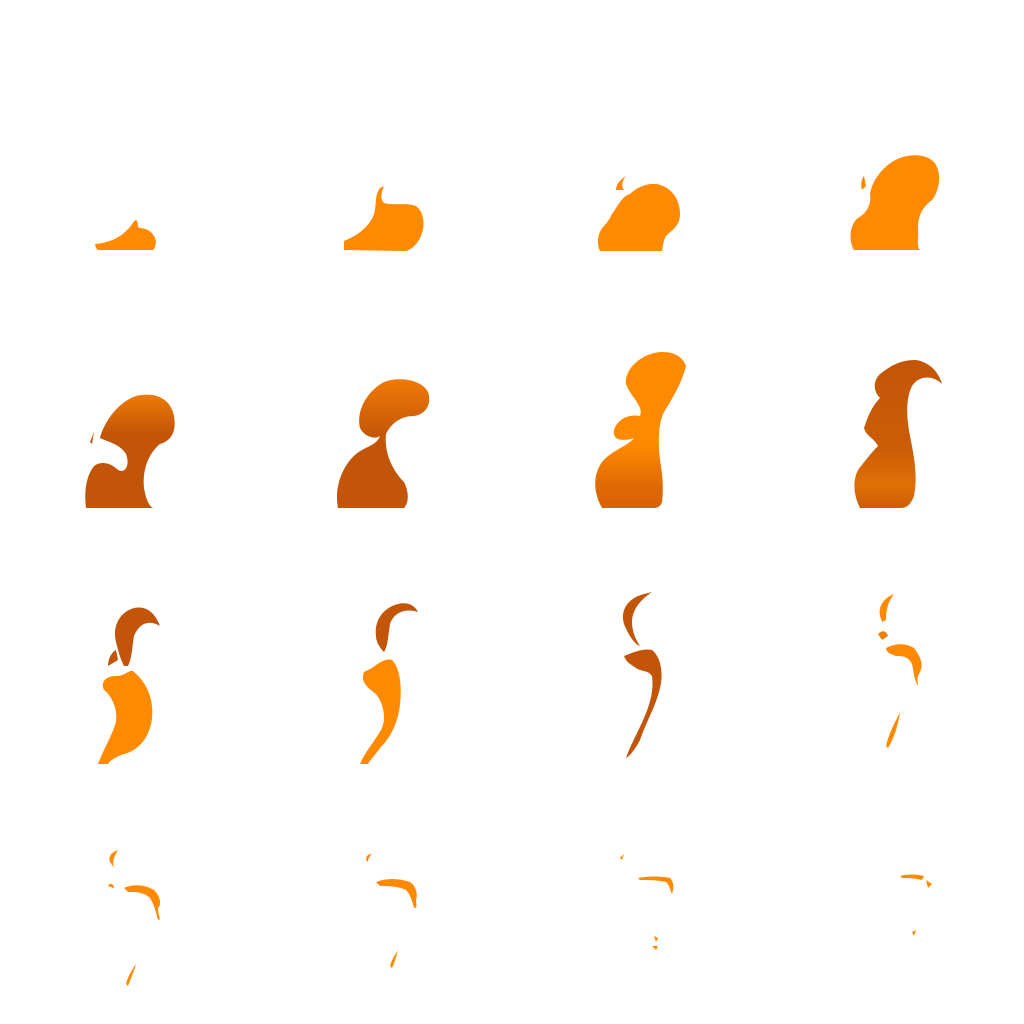 Image resolution: width=1024 pixels, height=1024 pixels. I want to click on flame-frame-1-graphic, so click(125, 235).